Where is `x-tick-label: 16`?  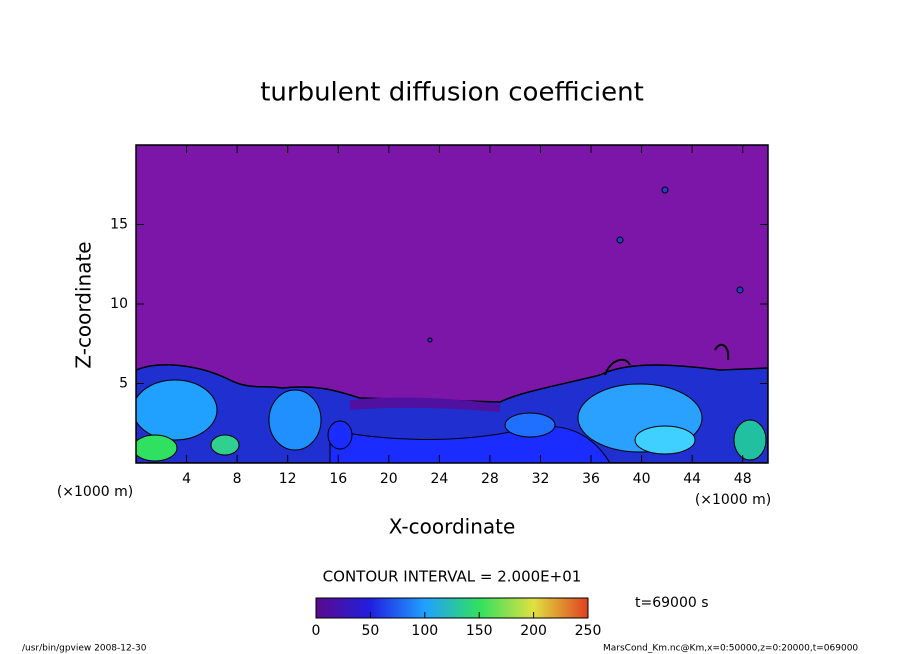 x-tick-label: 16 is located at coordinates (338, 479).